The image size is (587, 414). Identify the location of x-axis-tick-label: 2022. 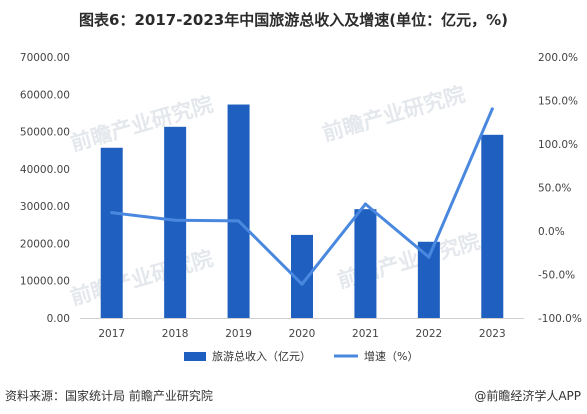
(428, 334).